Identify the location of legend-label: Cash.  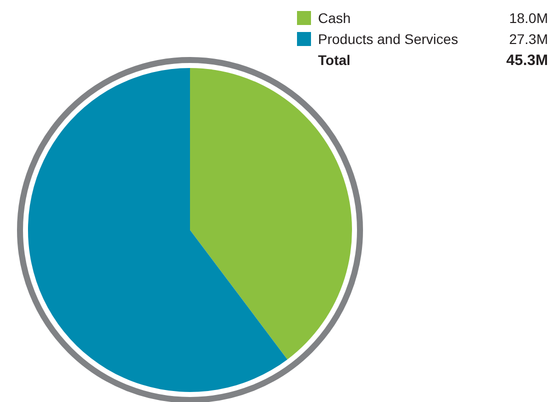
(334, 18).